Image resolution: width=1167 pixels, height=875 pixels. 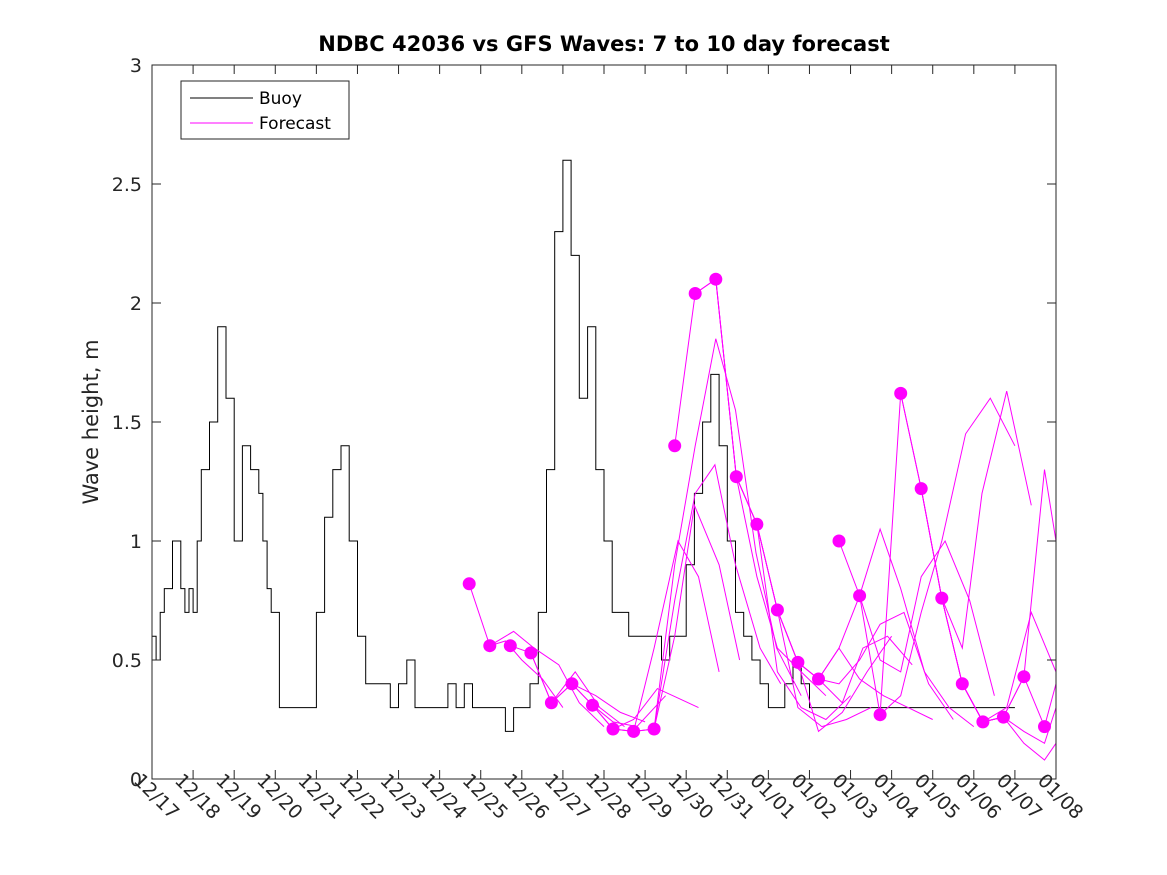 I want to click on y-tick-label: 0, so click(x=136, y=780).